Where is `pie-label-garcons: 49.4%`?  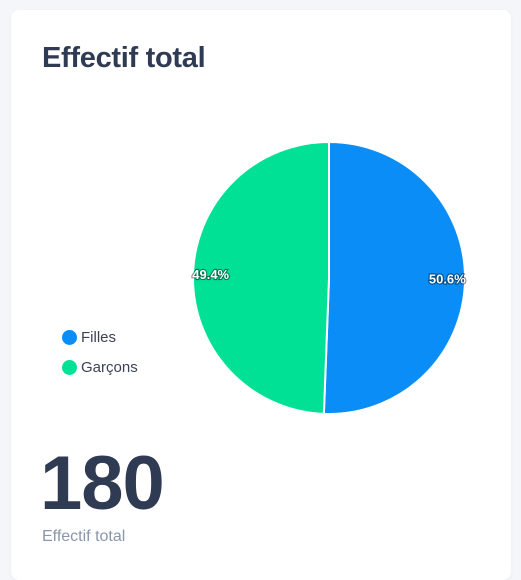
pie-label-garcons: 49.4% is located at coordinates (210, 274).